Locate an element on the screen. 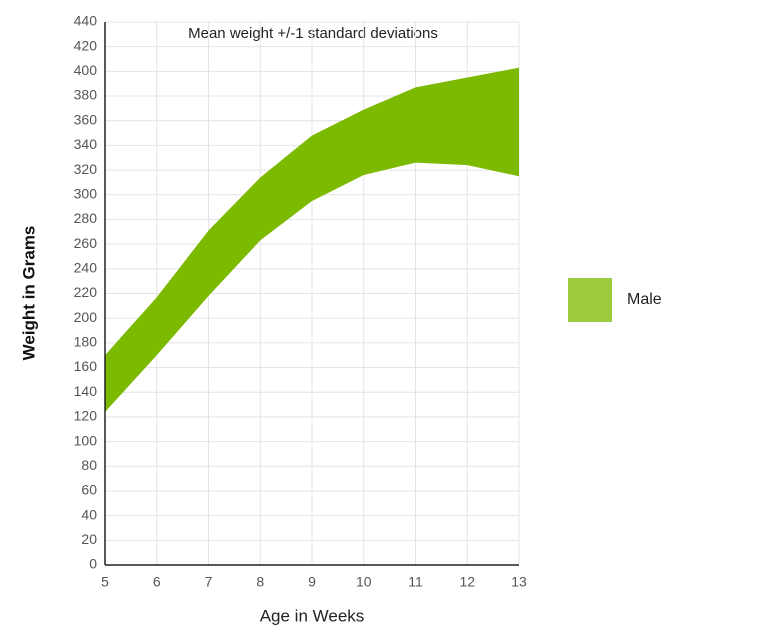 The width and height of the screenshot is (774, 640). y-axis-label: Weight in Grams is located at coordinates (28, 293).